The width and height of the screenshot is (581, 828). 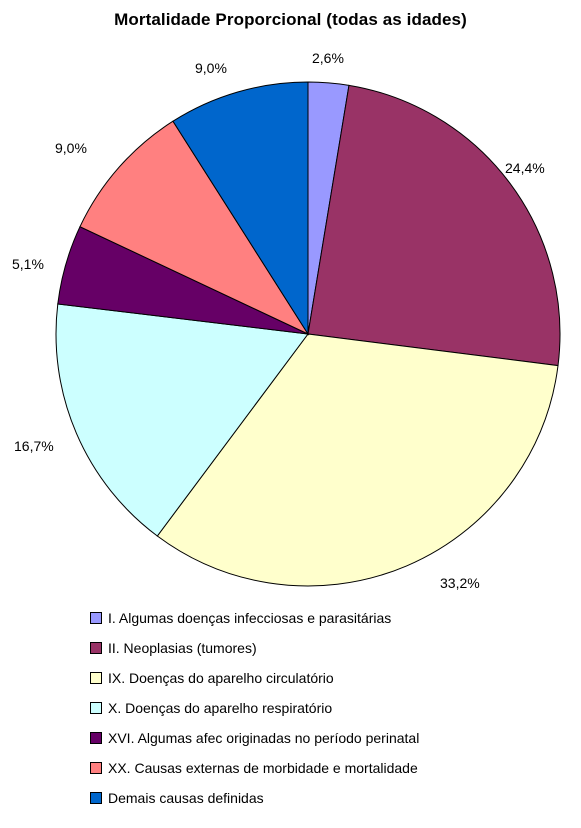 I want to click on legend-item: IX. Doenças do aparelho circulatório, so click(x=330, y=678).